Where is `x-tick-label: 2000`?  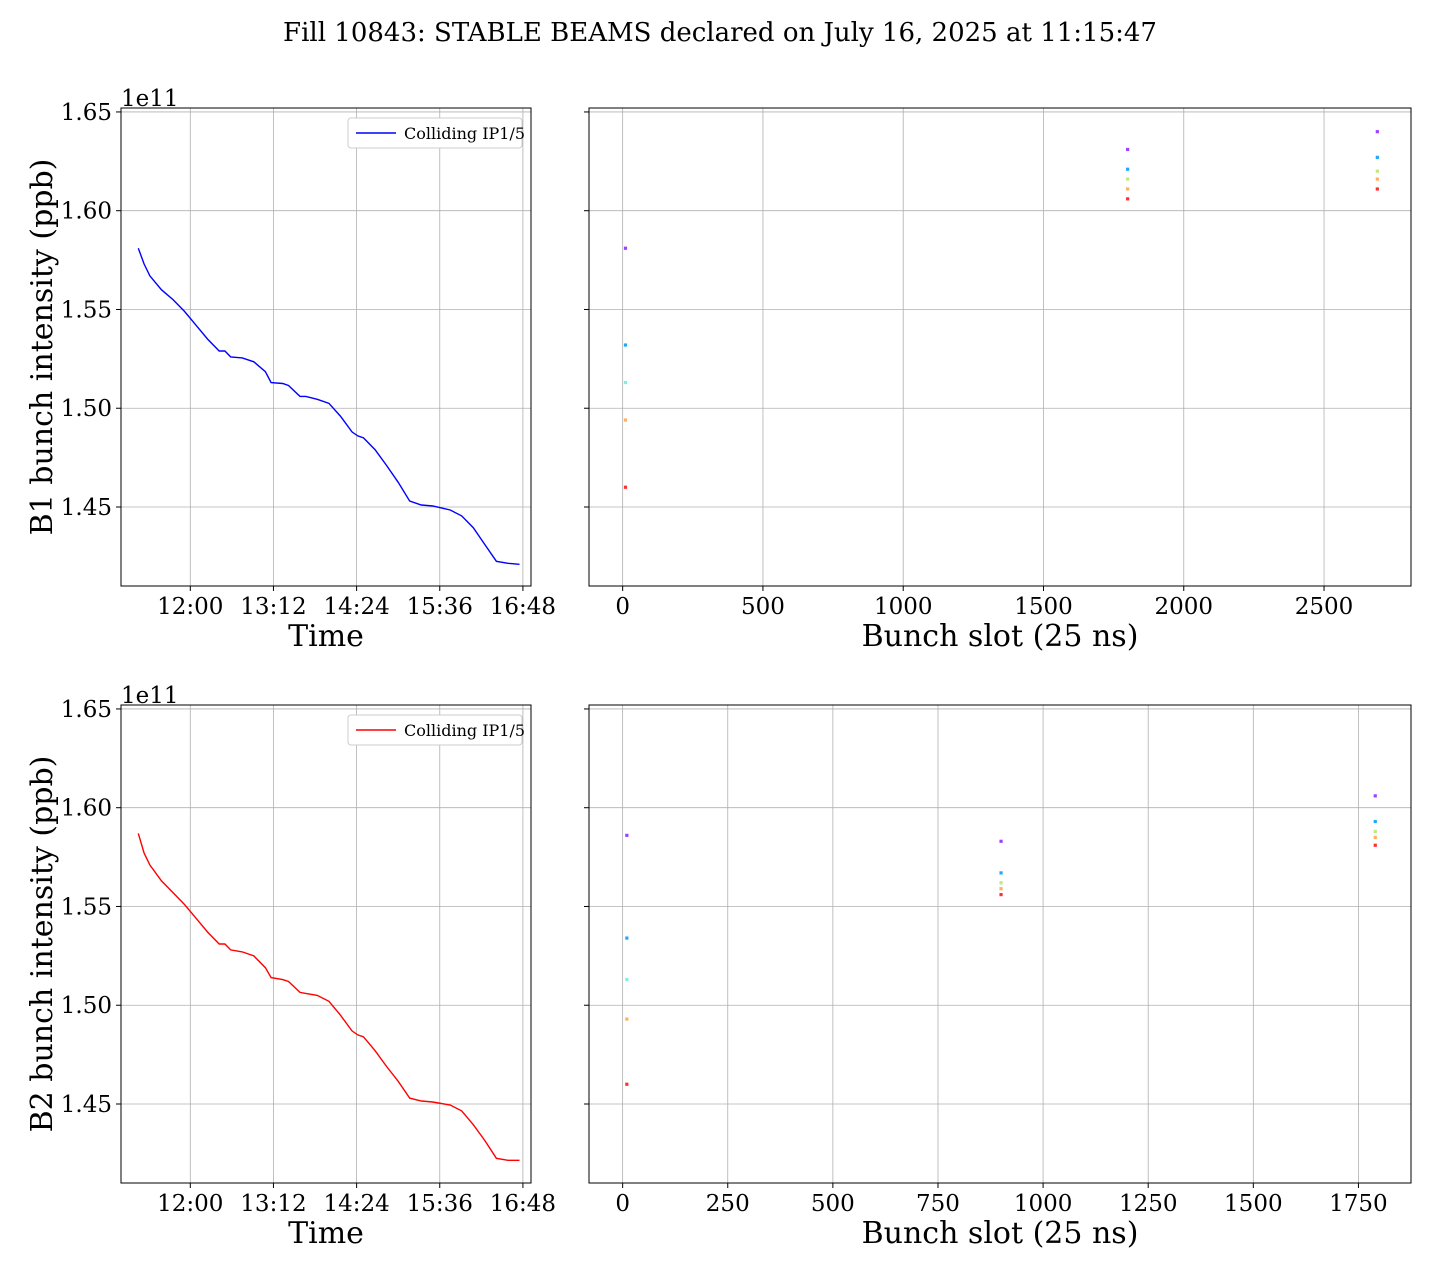
x-tick-label: 2000 is located at coordinates (1183, 607).